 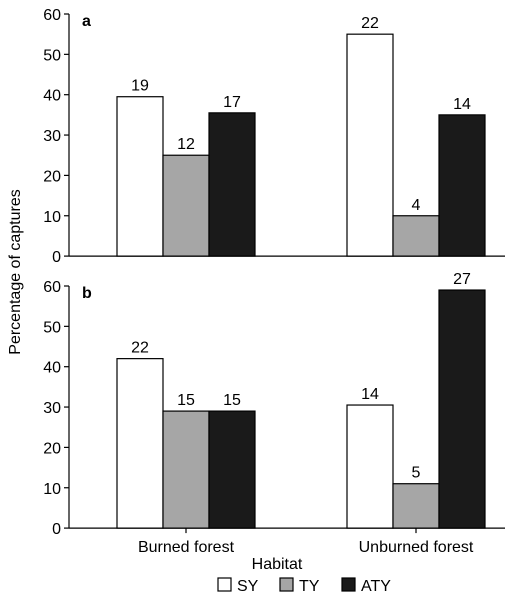 I want to click on bar-value-label: 4, so click(x=416, y=205).